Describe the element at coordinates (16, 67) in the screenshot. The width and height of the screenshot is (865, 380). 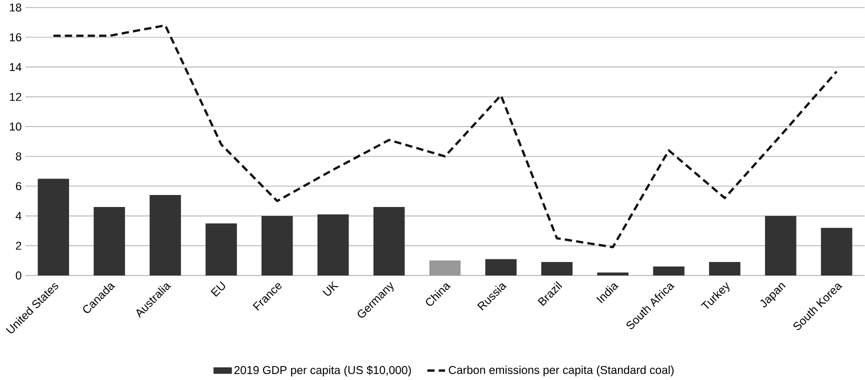
I see `y-tick-label: 14` at that location.